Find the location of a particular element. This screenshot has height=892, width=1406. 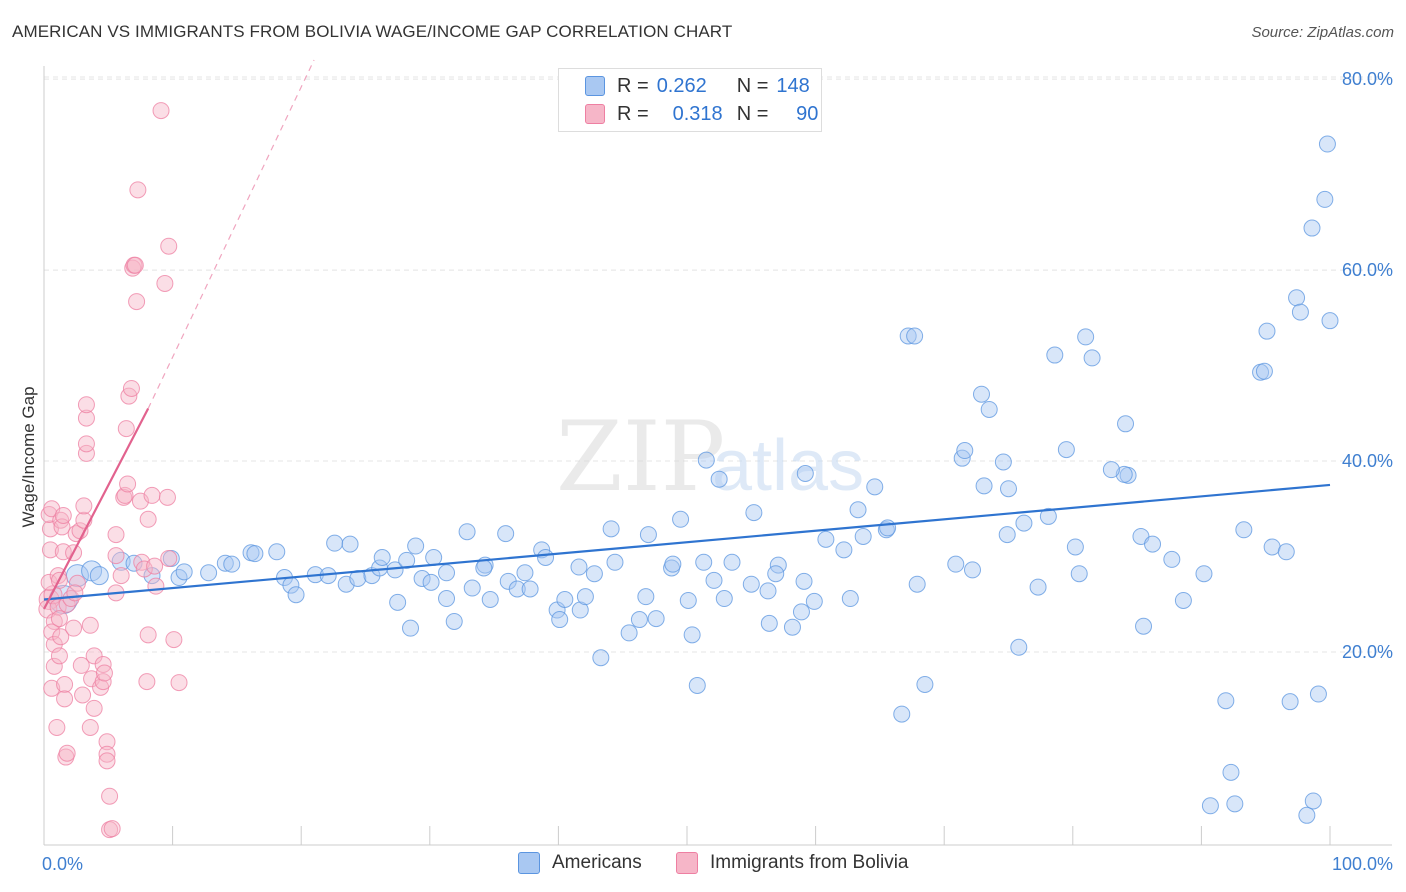

r-label: R = is located at coordinates (633, 85).